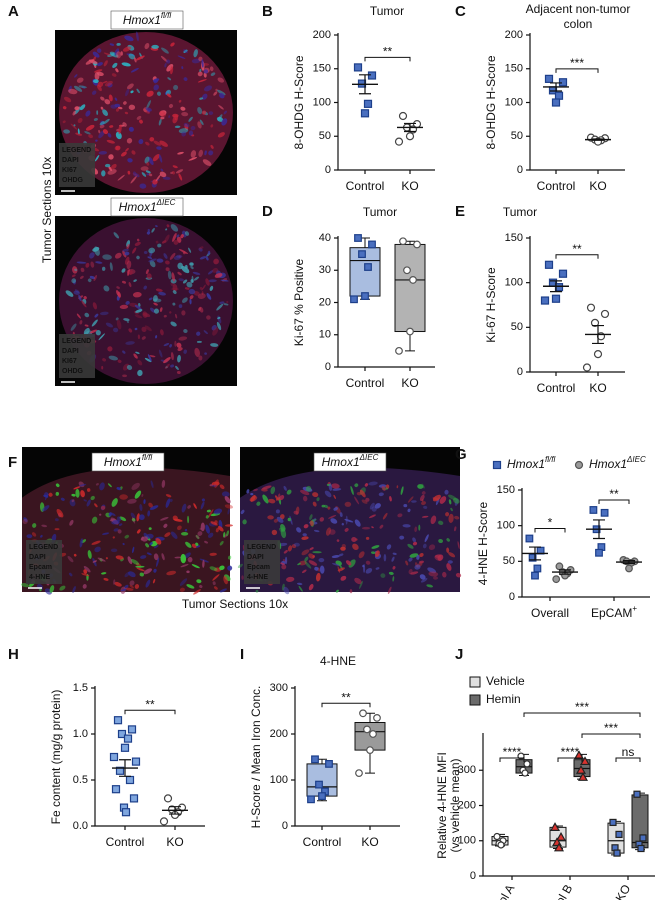  I want to click on significance-label: ****, so click(512, 752).